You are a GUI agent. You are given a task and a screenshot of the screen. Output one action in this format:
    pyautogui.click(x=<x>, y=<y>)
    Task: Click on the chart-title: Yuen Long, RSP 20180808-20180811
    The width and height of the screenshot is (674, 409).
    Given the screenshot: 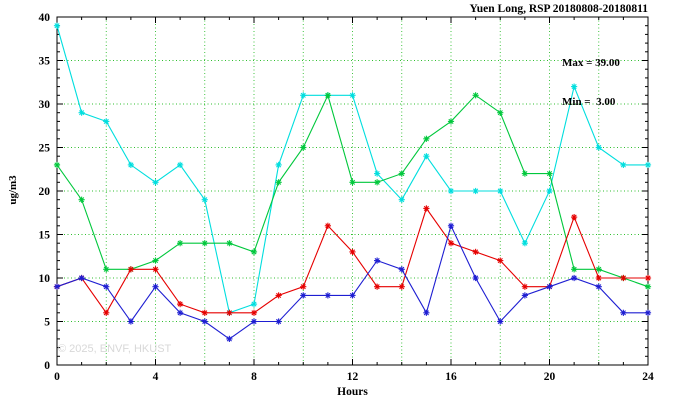 What is the action you would take?
    pyautogui.click(x=559, y=9)
    